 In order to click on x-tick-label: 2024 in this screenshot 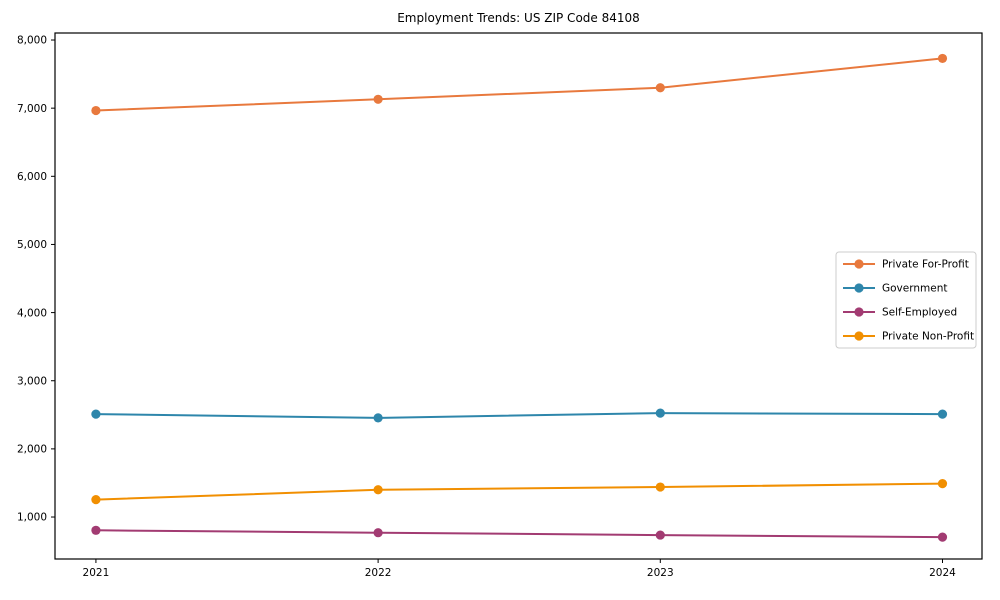, I will do `click(942, 573)`.